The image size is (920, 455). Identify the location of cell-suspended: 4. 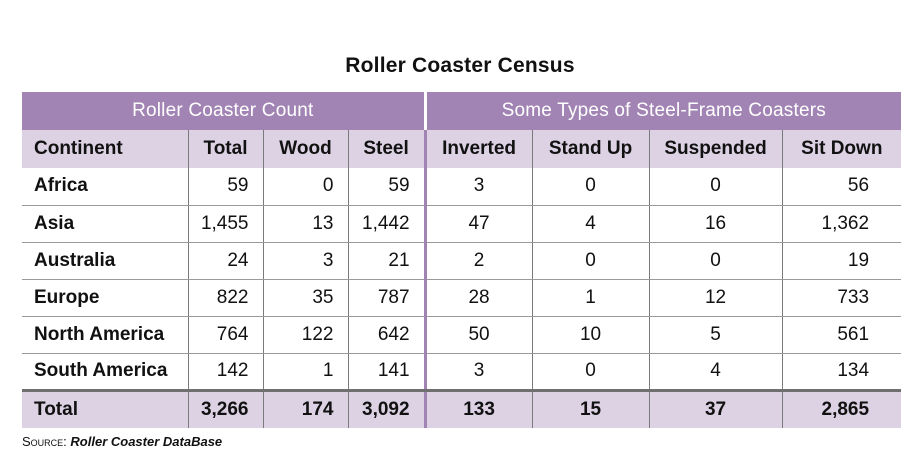
(716, 372).